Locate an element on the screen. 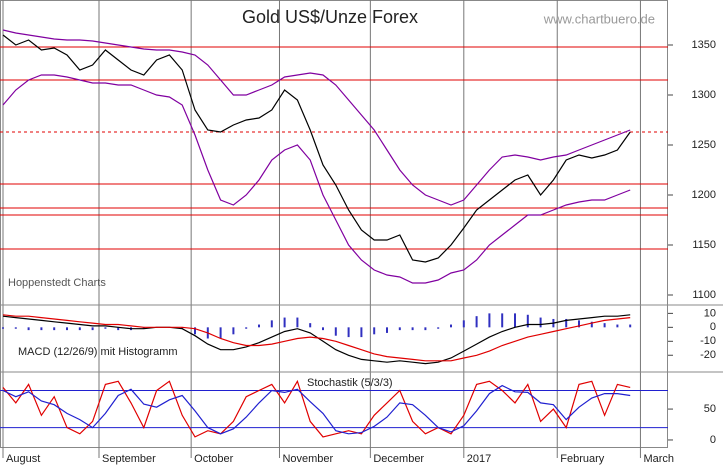 This screenshot has width=723, height=466. y-tick-label: 1150 is located at coordinates (704, 245).